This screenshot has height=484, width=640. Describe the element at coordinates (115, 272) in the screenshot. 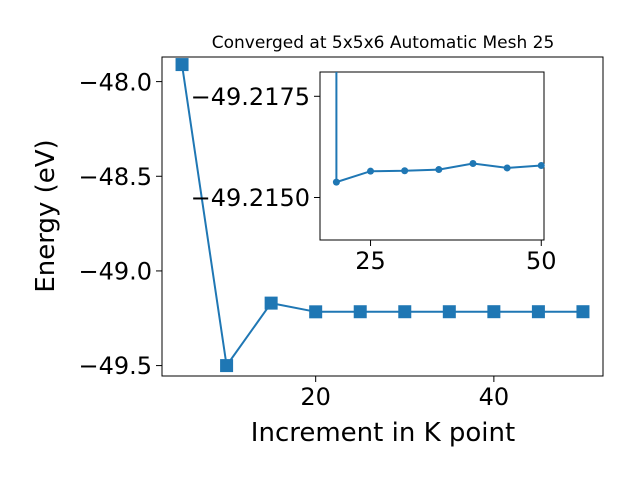

I see `main-y-tick-label: −49.0` at that location.